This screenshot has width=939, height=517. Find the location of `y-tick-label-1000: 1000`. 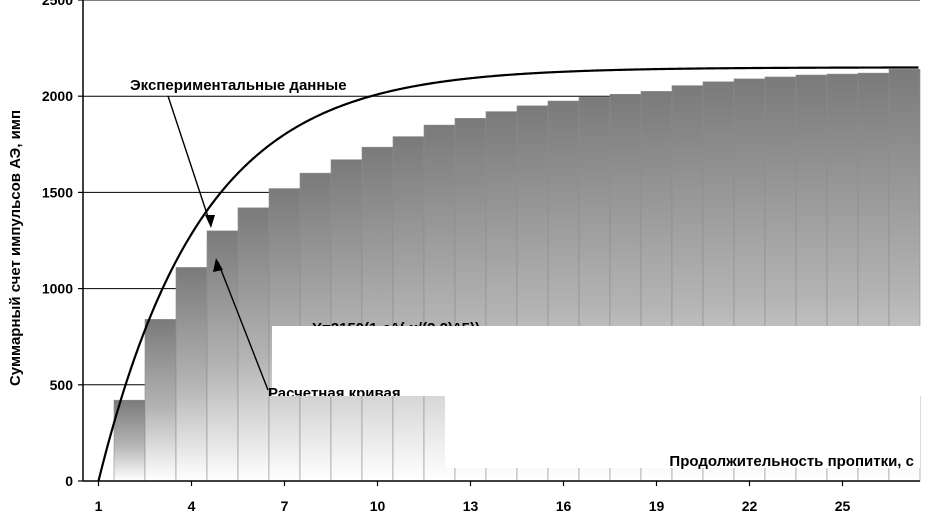

y-tick-label-1000: 1000 is located at coordinates (57, 289).